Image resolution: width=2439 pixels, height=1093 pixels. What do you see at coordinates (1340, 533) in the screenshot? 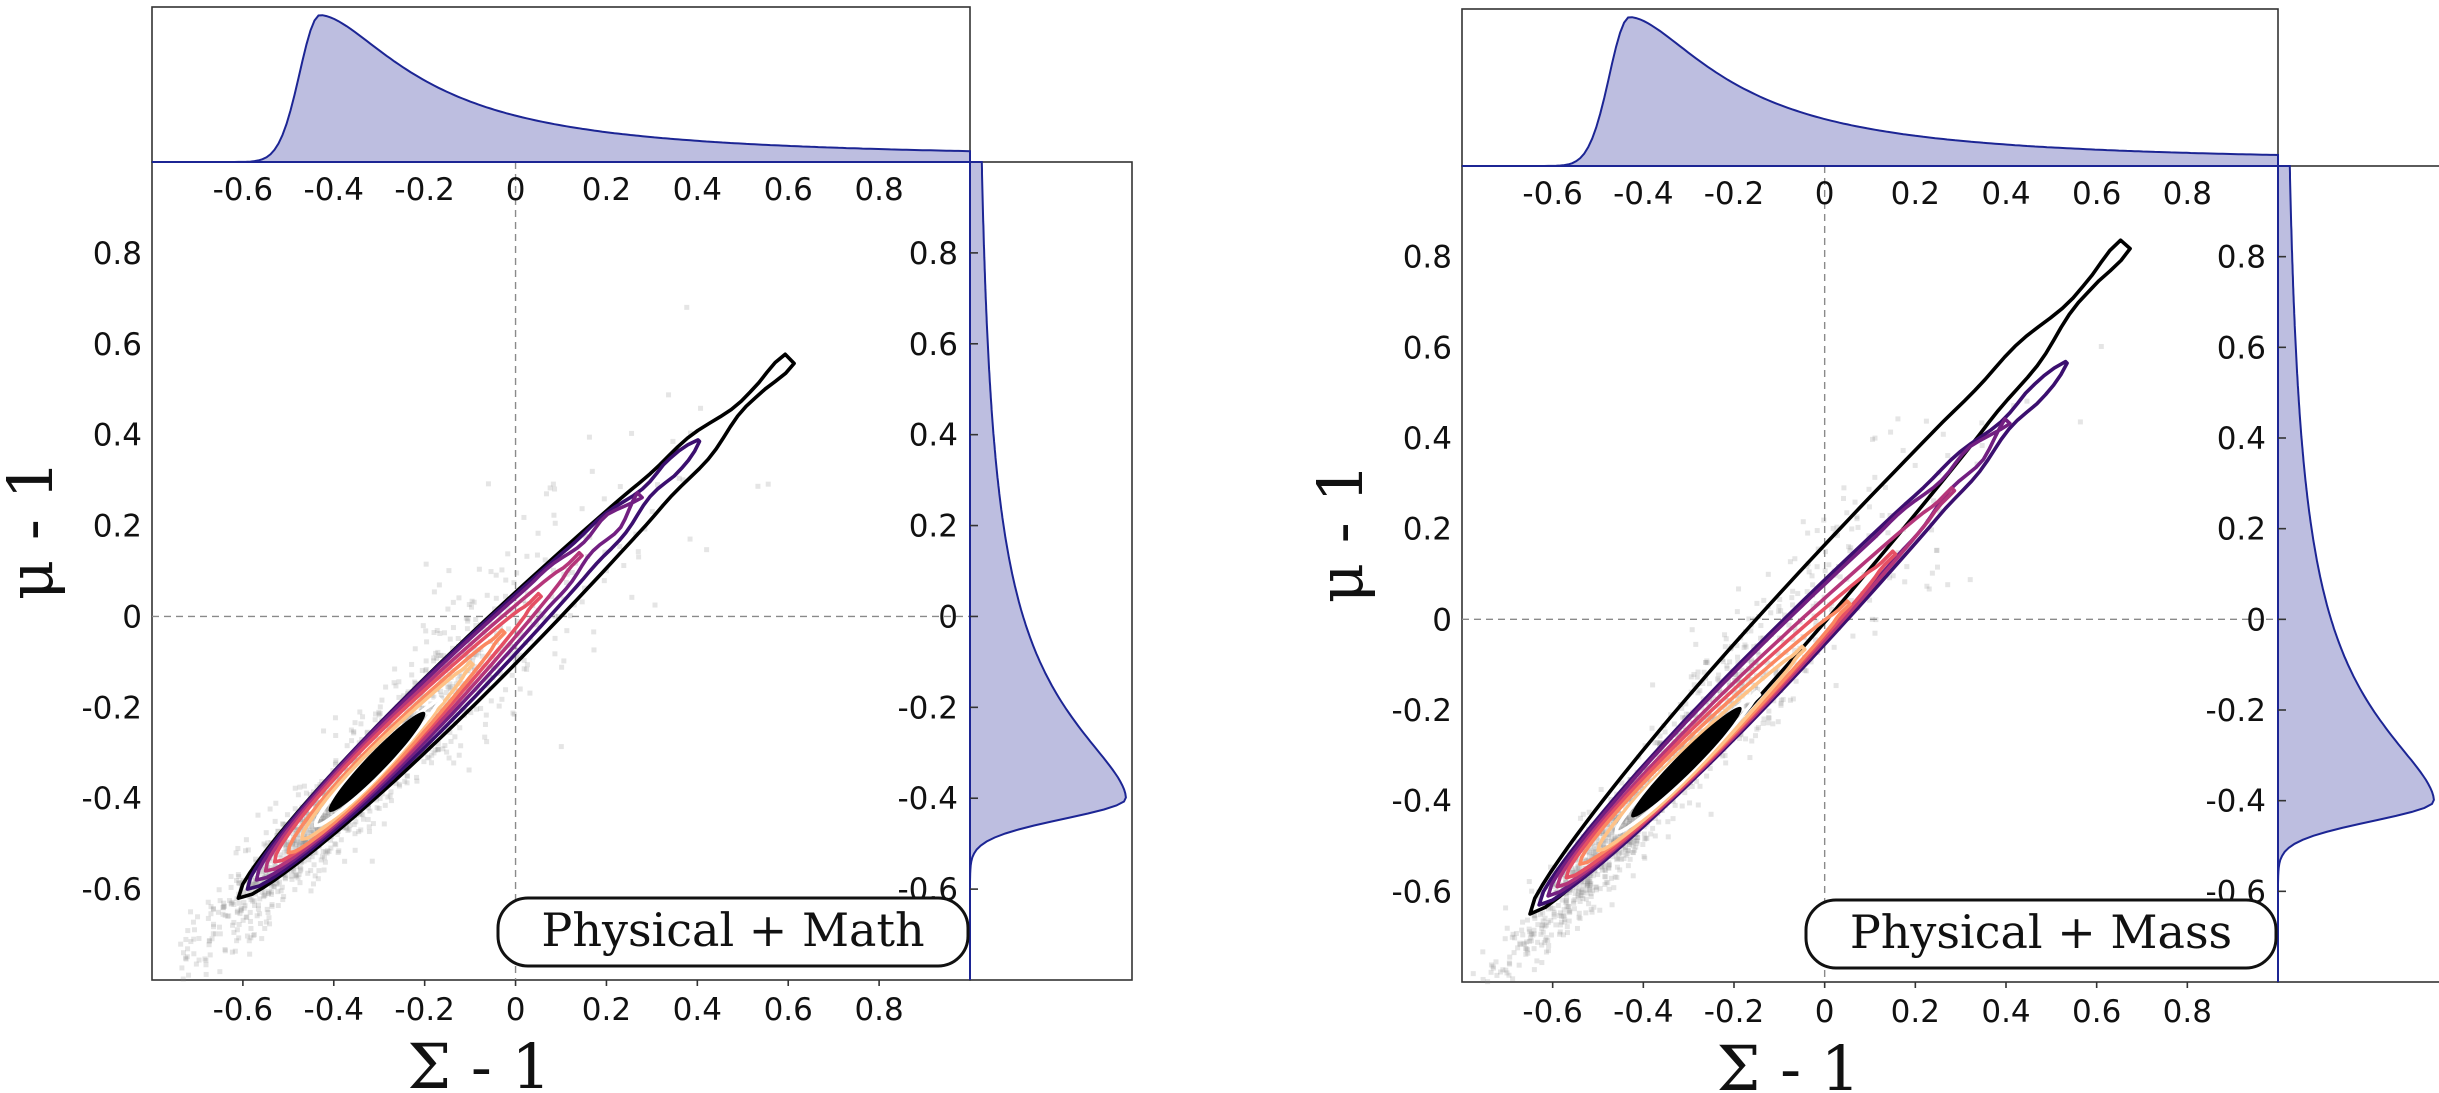
I see `y-axis-label: μ - 1` at bounding box center [1340, 533].